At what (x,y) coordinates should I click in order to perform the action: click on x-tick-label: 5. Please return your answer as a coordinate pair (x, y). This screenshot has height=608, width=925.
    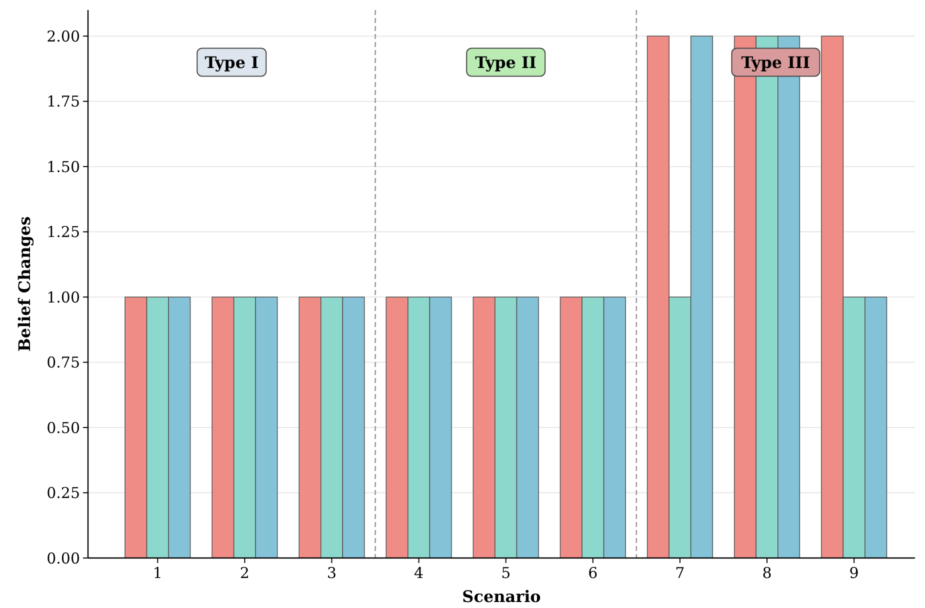
    Looking at the image, I should click on (506, 573).